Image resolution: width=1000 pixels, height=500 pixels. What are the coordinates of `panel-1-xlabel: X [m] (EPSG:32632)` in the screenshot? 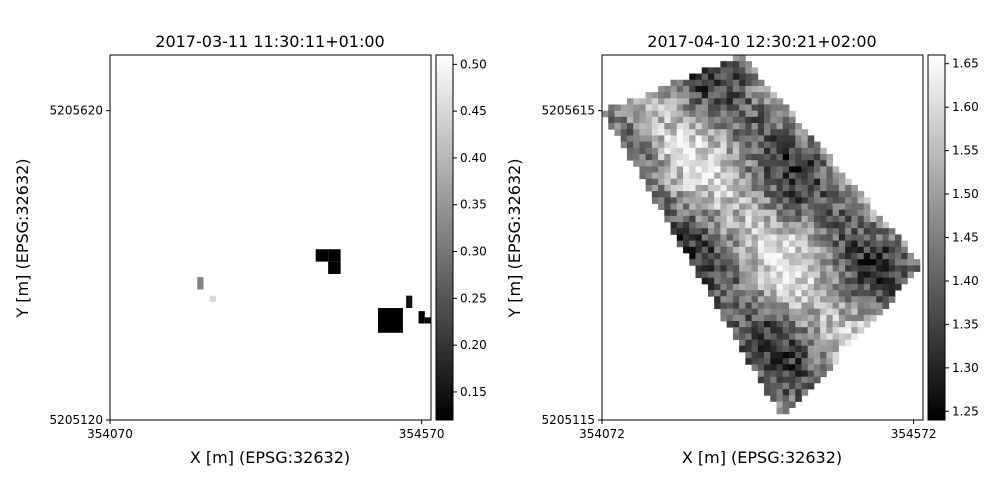 It's located at (270, 457).